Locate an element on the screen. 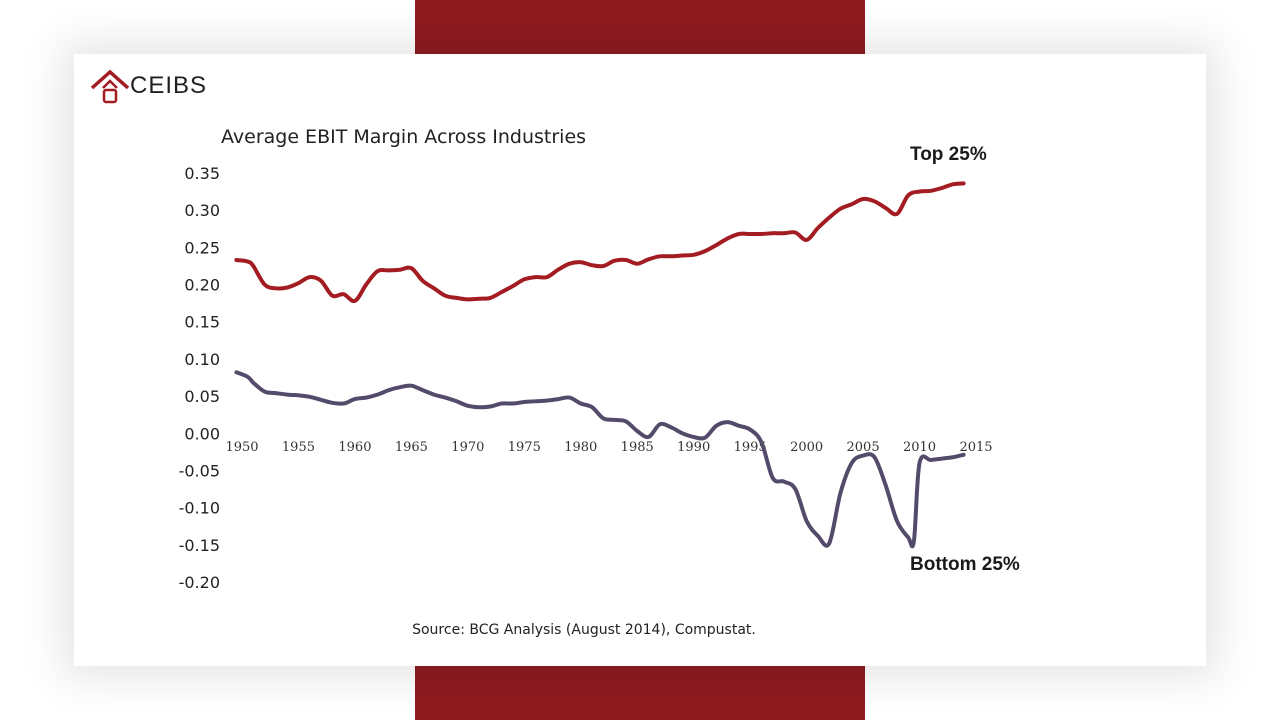 This screenshot has height=720, width=1280. x-tick-label: 1995 is located at coordinates (750, 447).